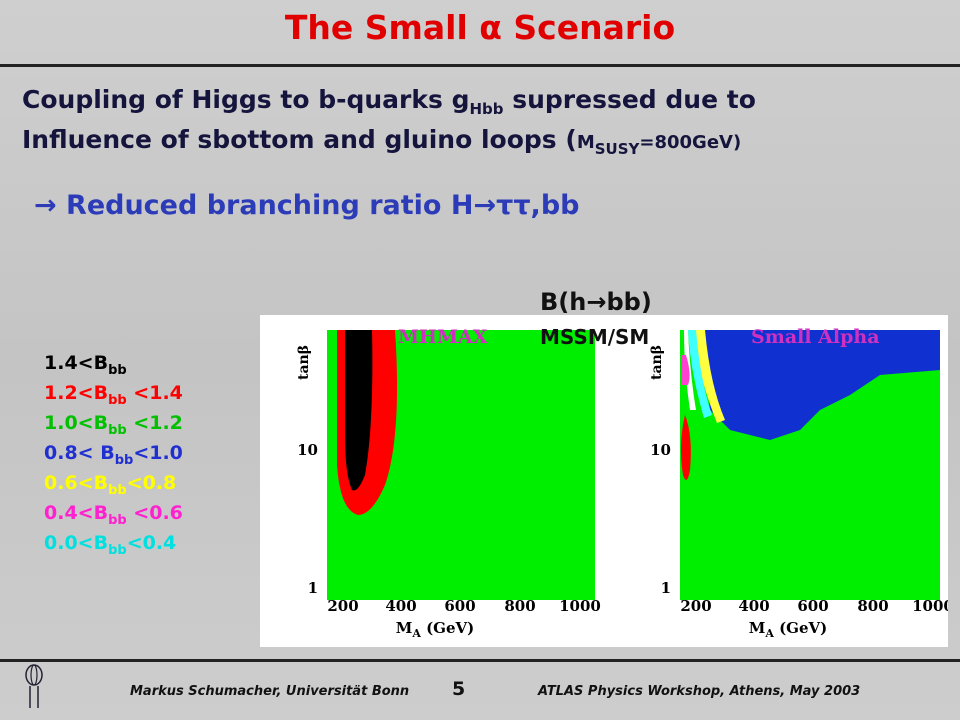  Describe the element at coordinates (154, 423) in the screenshot. I see `legend-text: <1.2` at that location.